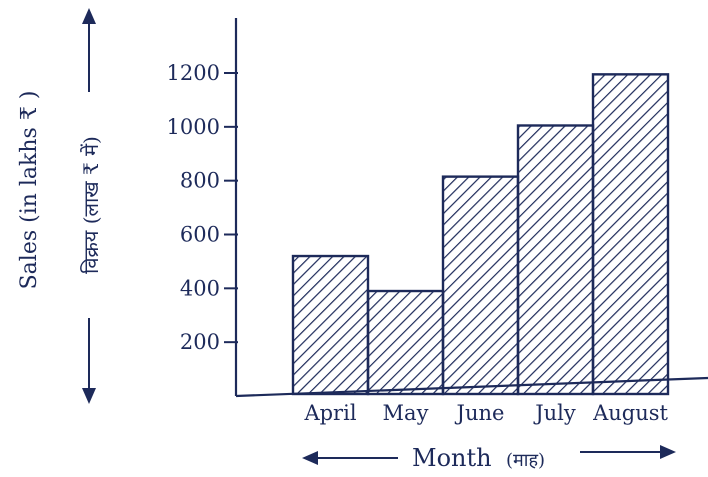  Describe the element at coordinates (525, 460) in the screenshot. I see `x-axis-label-hindi: (माह)` at that location.